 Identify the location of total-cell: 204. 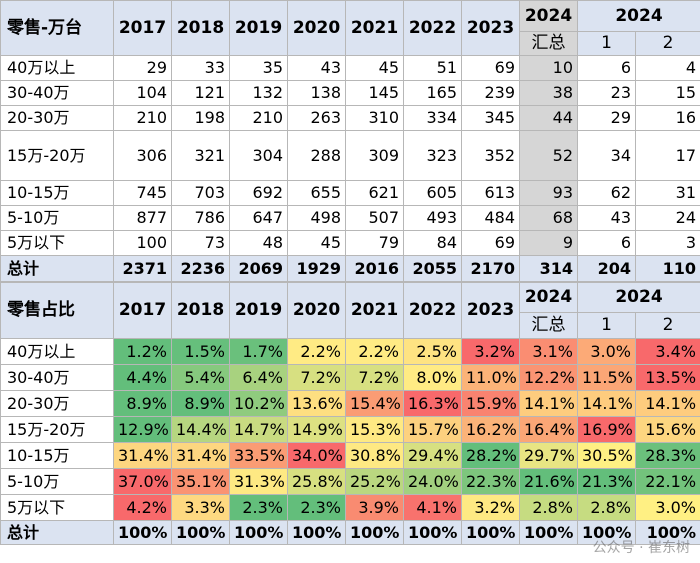
(606, 268).